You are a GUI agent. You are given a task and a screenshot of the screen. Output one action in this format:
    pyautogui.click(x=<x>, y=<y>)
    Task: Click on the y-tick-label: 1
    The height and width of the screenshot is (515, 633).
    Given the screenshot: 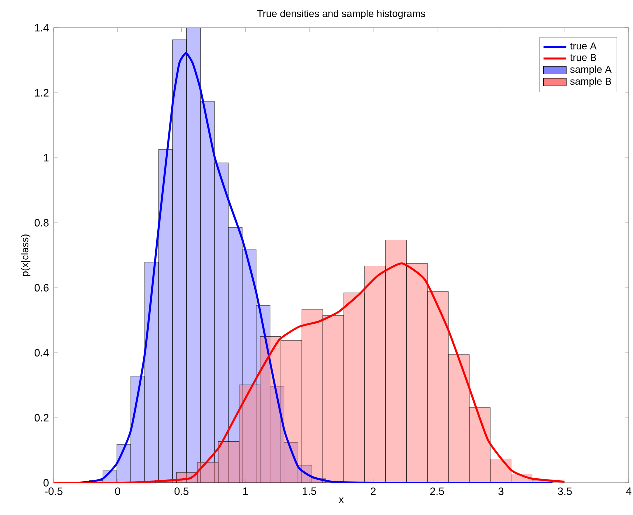 What is the action you would take?
    pyautogui.click(x=46, y=158)
    